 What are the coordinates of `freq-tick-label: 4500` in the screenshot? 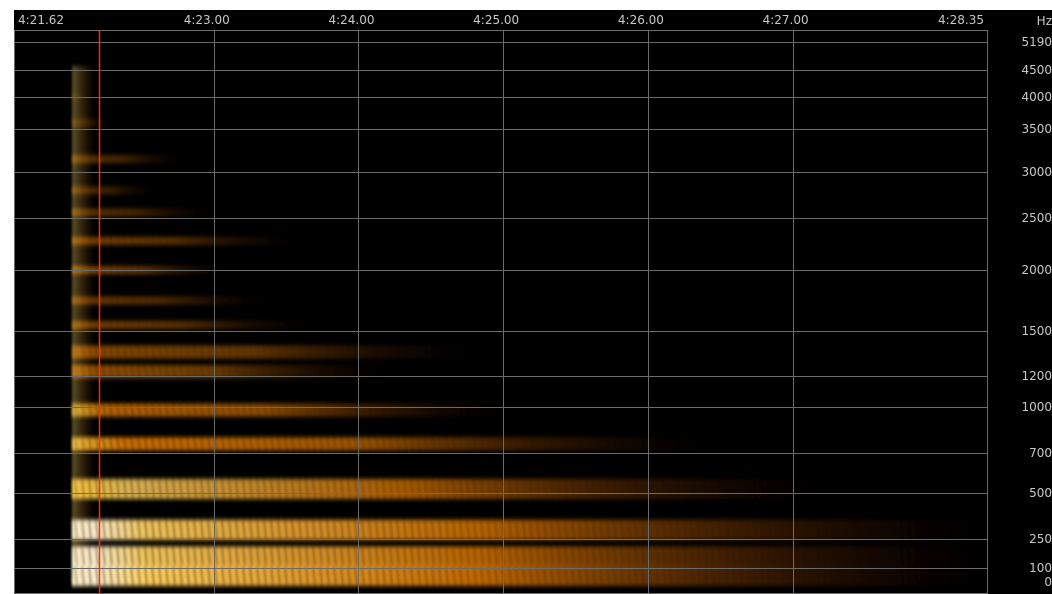 It's located at (1036, 70).